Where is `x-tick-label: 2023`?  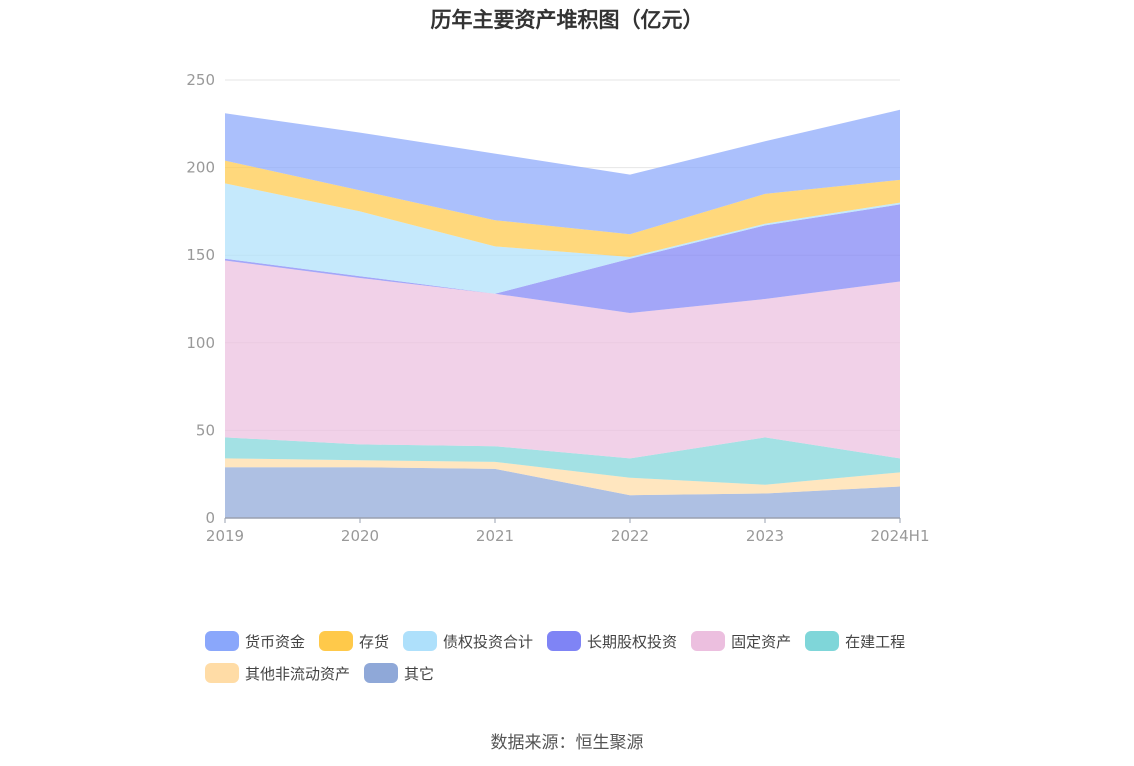
x-tick-label: 2023 is located at coordinates (765, 536).